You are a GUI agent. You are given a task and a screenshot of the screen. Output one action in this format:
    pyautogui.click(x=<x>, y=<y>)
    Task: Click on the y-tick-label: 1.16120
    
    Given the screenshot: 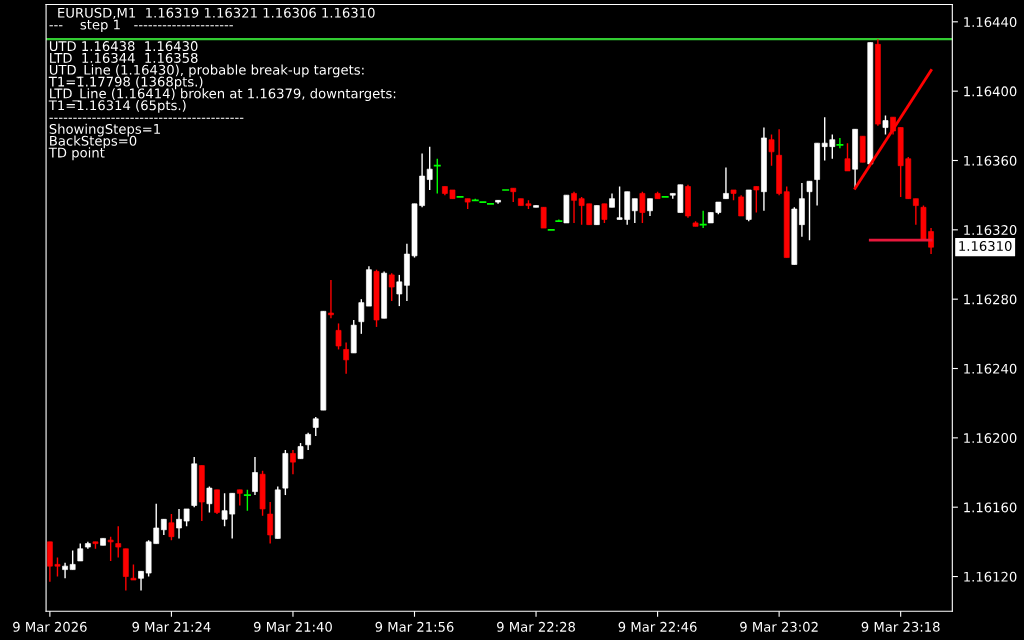 What is the action you would take?
    pyautogui.click(x=990, y=576)
    